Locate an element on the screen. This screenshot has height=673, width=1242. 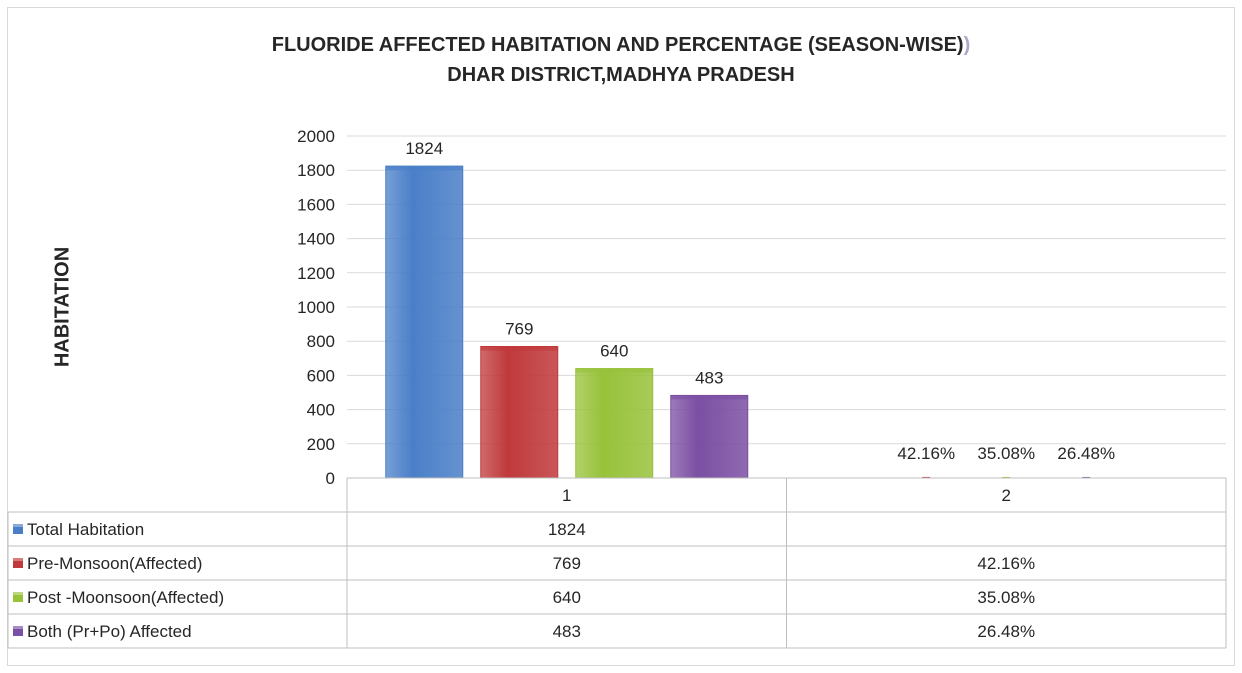
table-cell: 640 is located at coordinates (567, 597).